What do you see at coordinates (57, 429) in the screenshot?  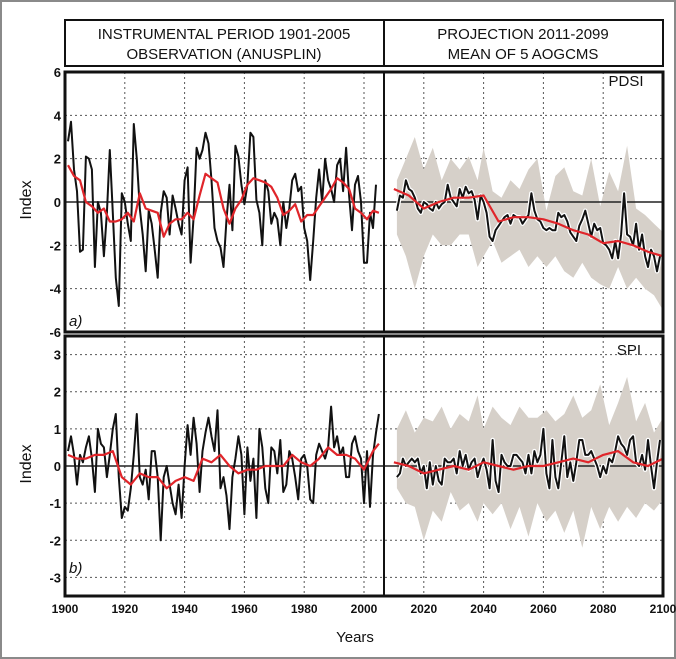 I see `spi-ytick-label: 1` at bounding box center [57, 429].